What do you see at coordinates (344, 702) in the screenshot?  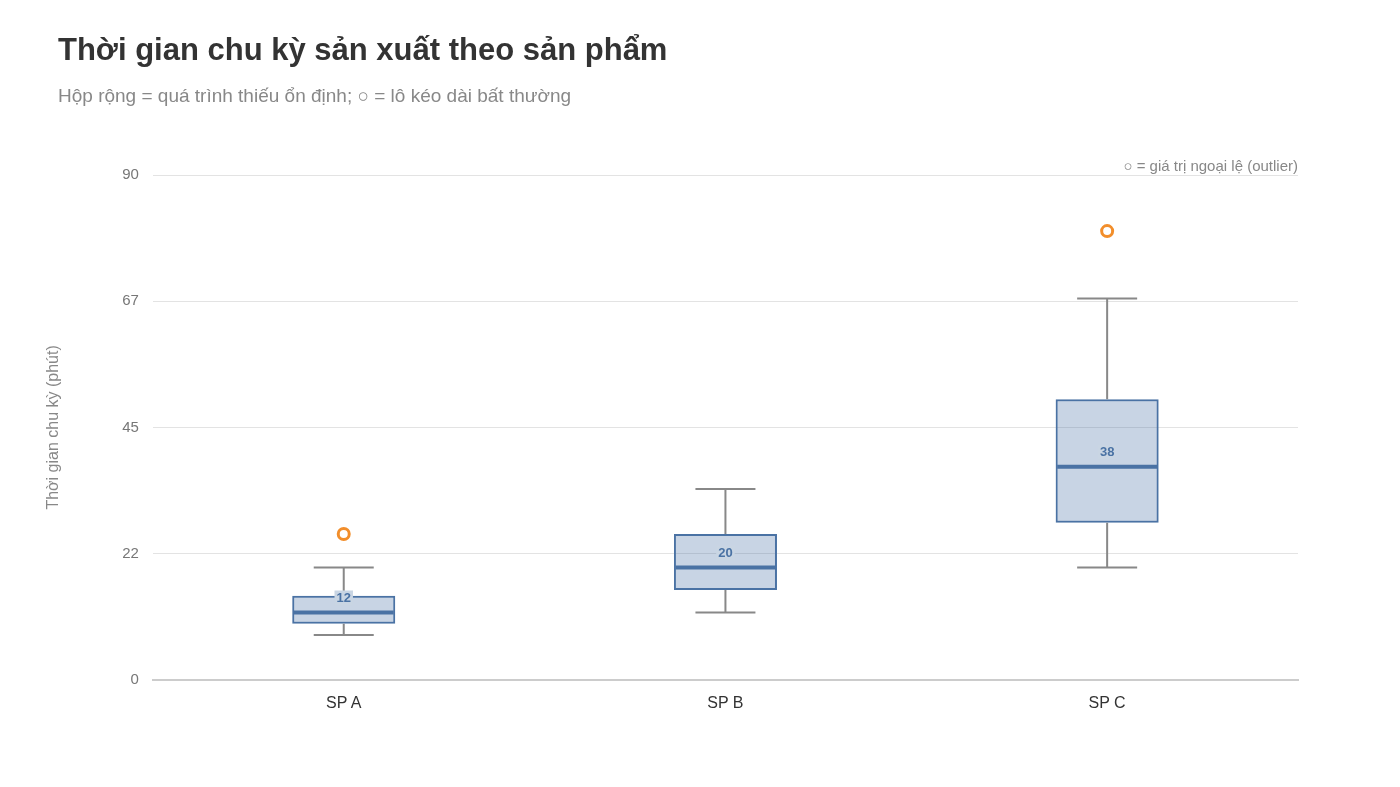 I see `x-tick-label: SP A` at bounding box center [344, 702].